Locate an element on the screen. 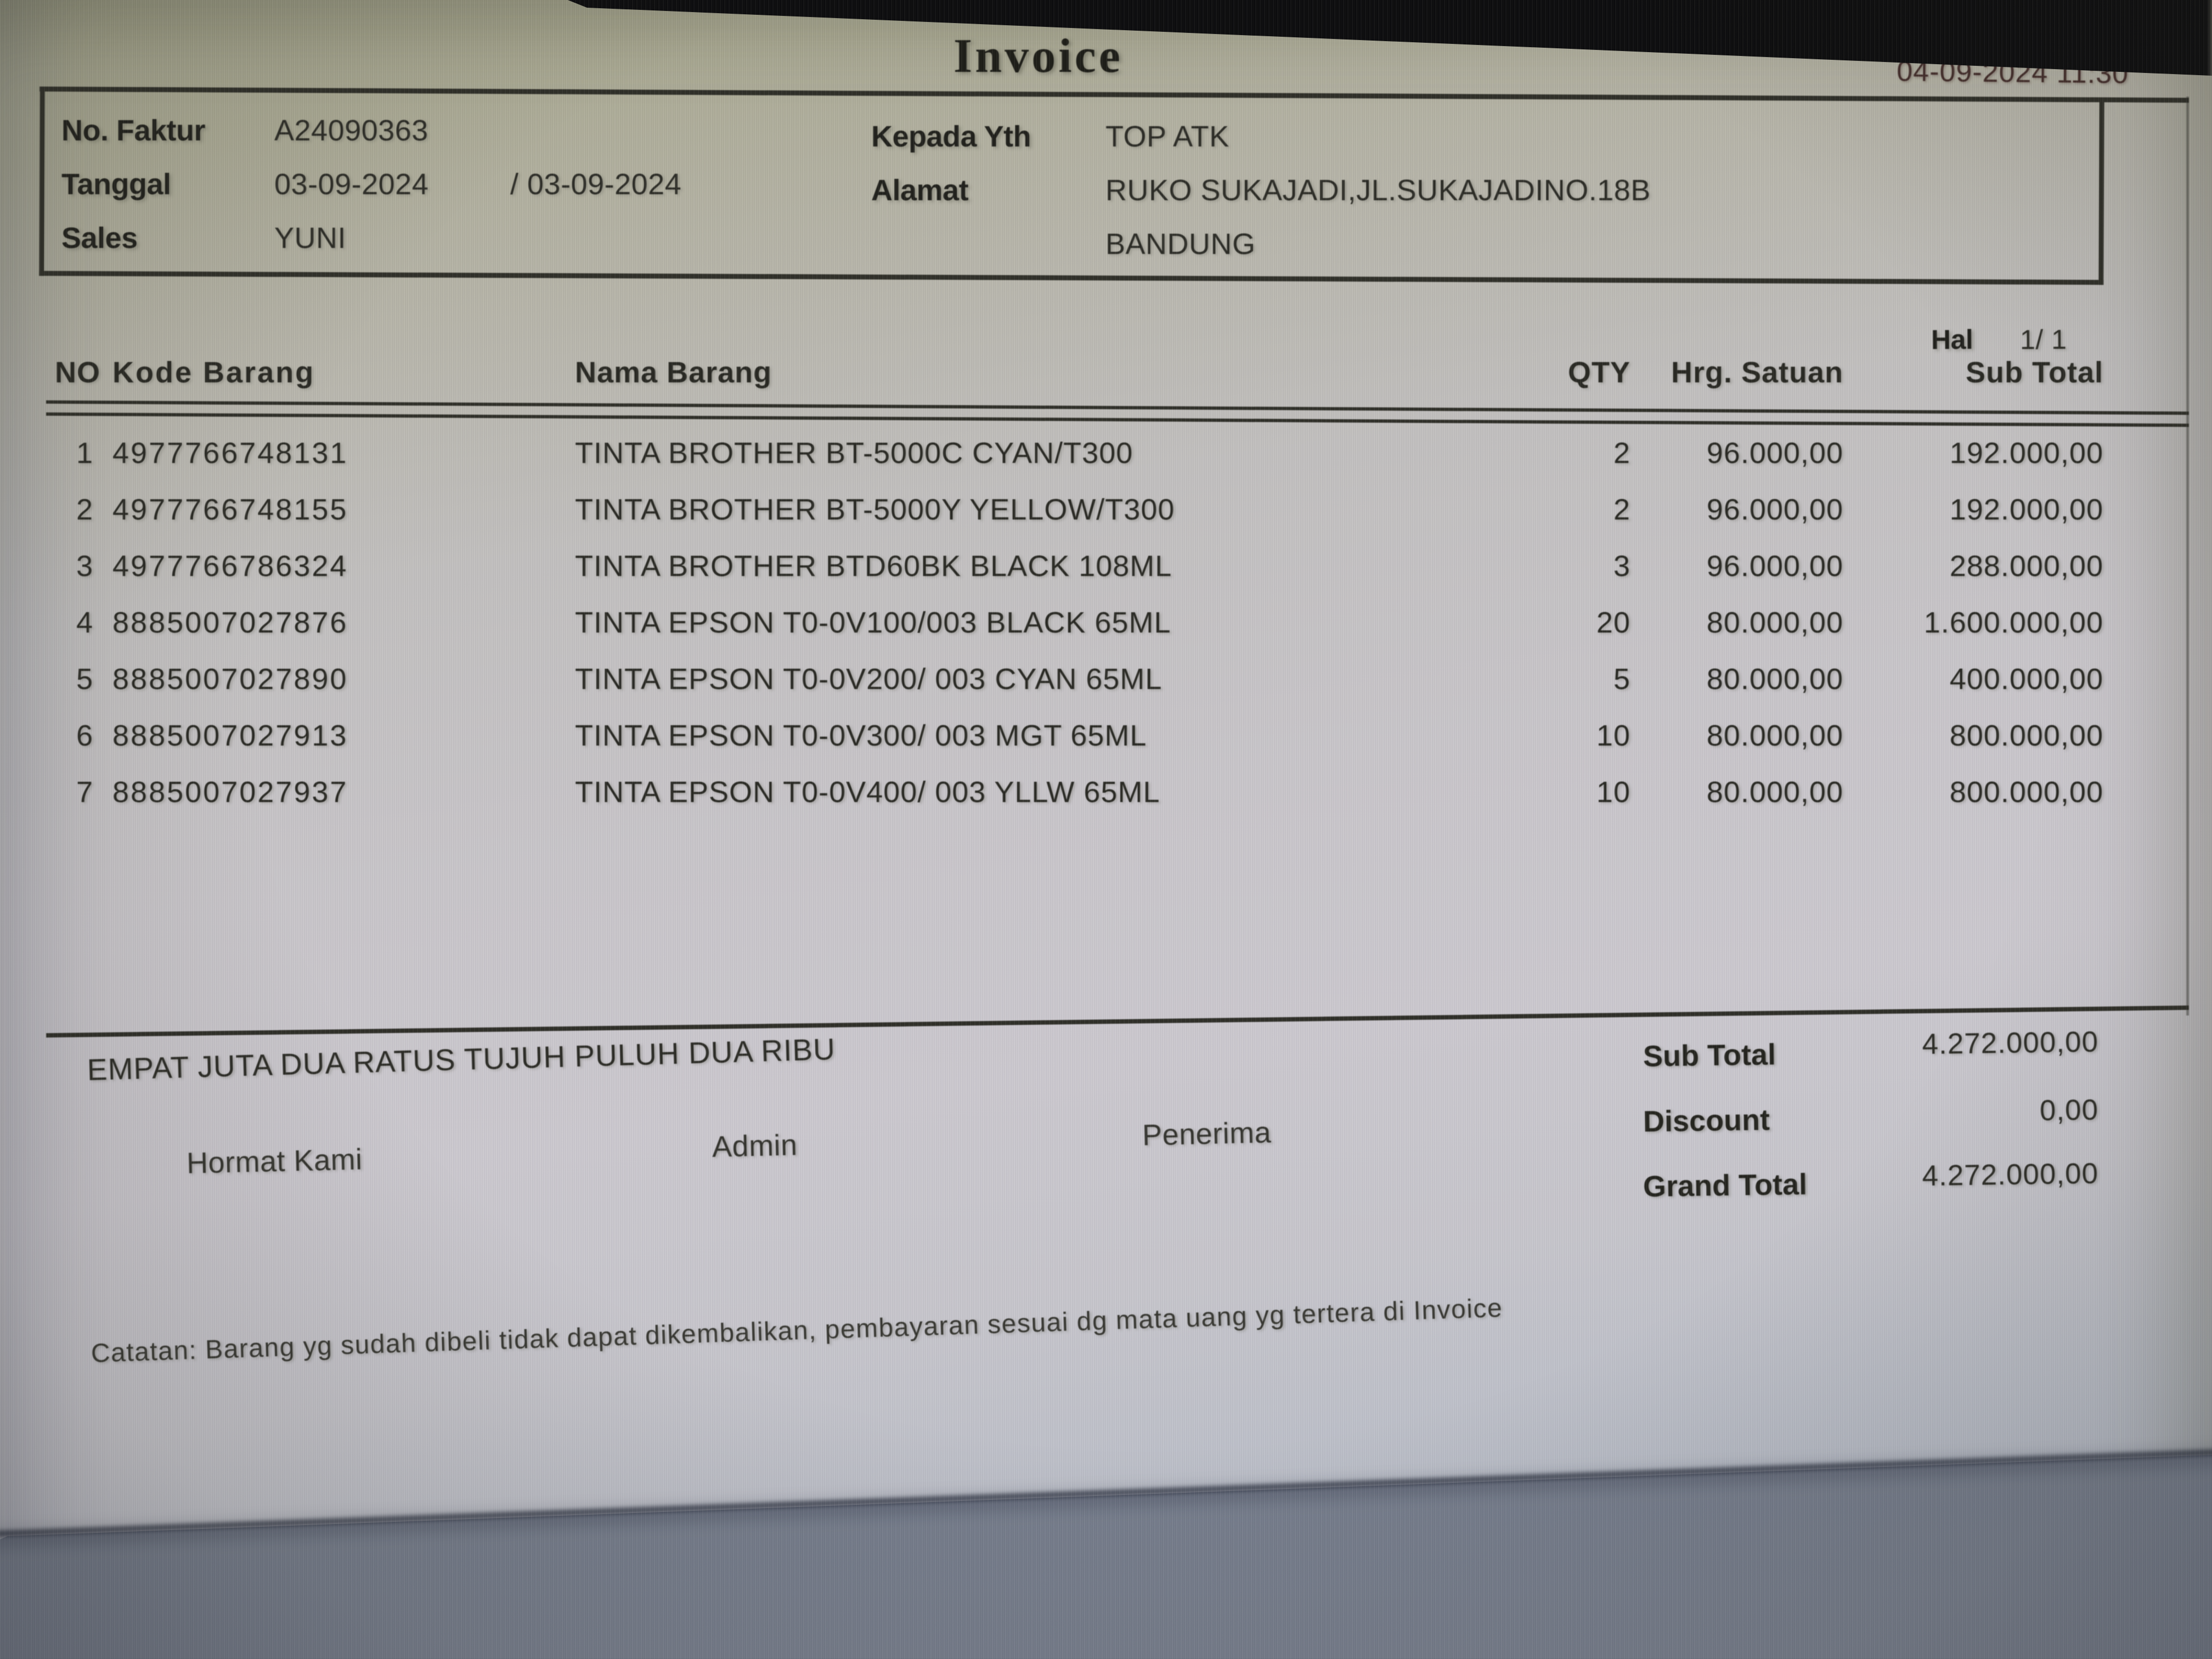 This screenshot has width=2212, height=1659. row-name: TINTA BROTHER BT-5000Y YELLOW/T300 is located at coordinates (875, 509).